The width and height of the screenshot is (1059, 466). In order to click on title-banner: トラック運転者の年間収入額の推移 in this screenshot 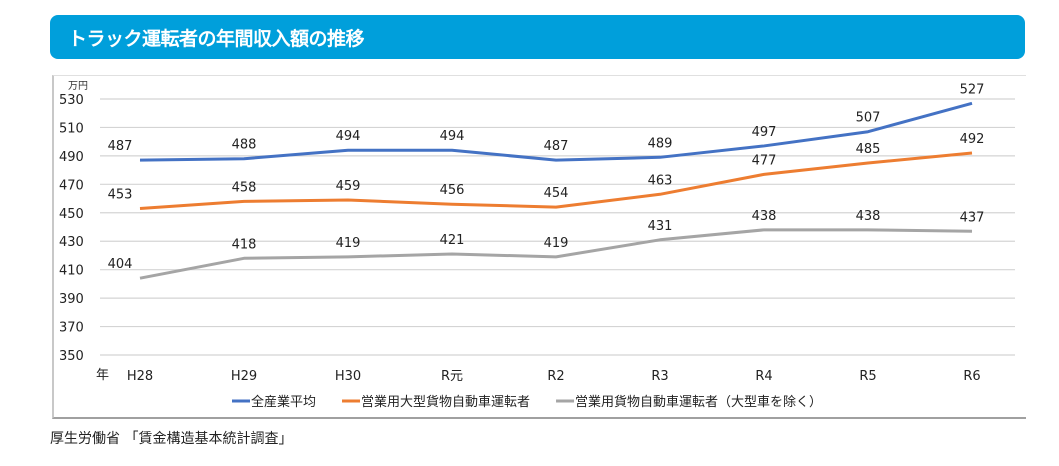, I will do `click(537, 37)`.